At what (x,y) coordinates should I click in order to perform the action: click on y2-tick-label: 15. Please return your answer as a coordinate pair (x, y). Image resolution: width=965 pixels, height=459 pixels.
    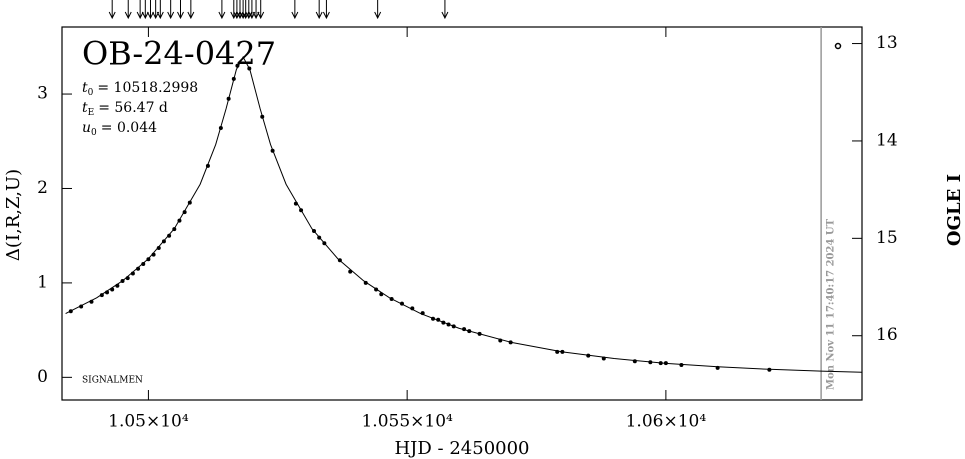
    Looking at the image, I should click on (887, 238).